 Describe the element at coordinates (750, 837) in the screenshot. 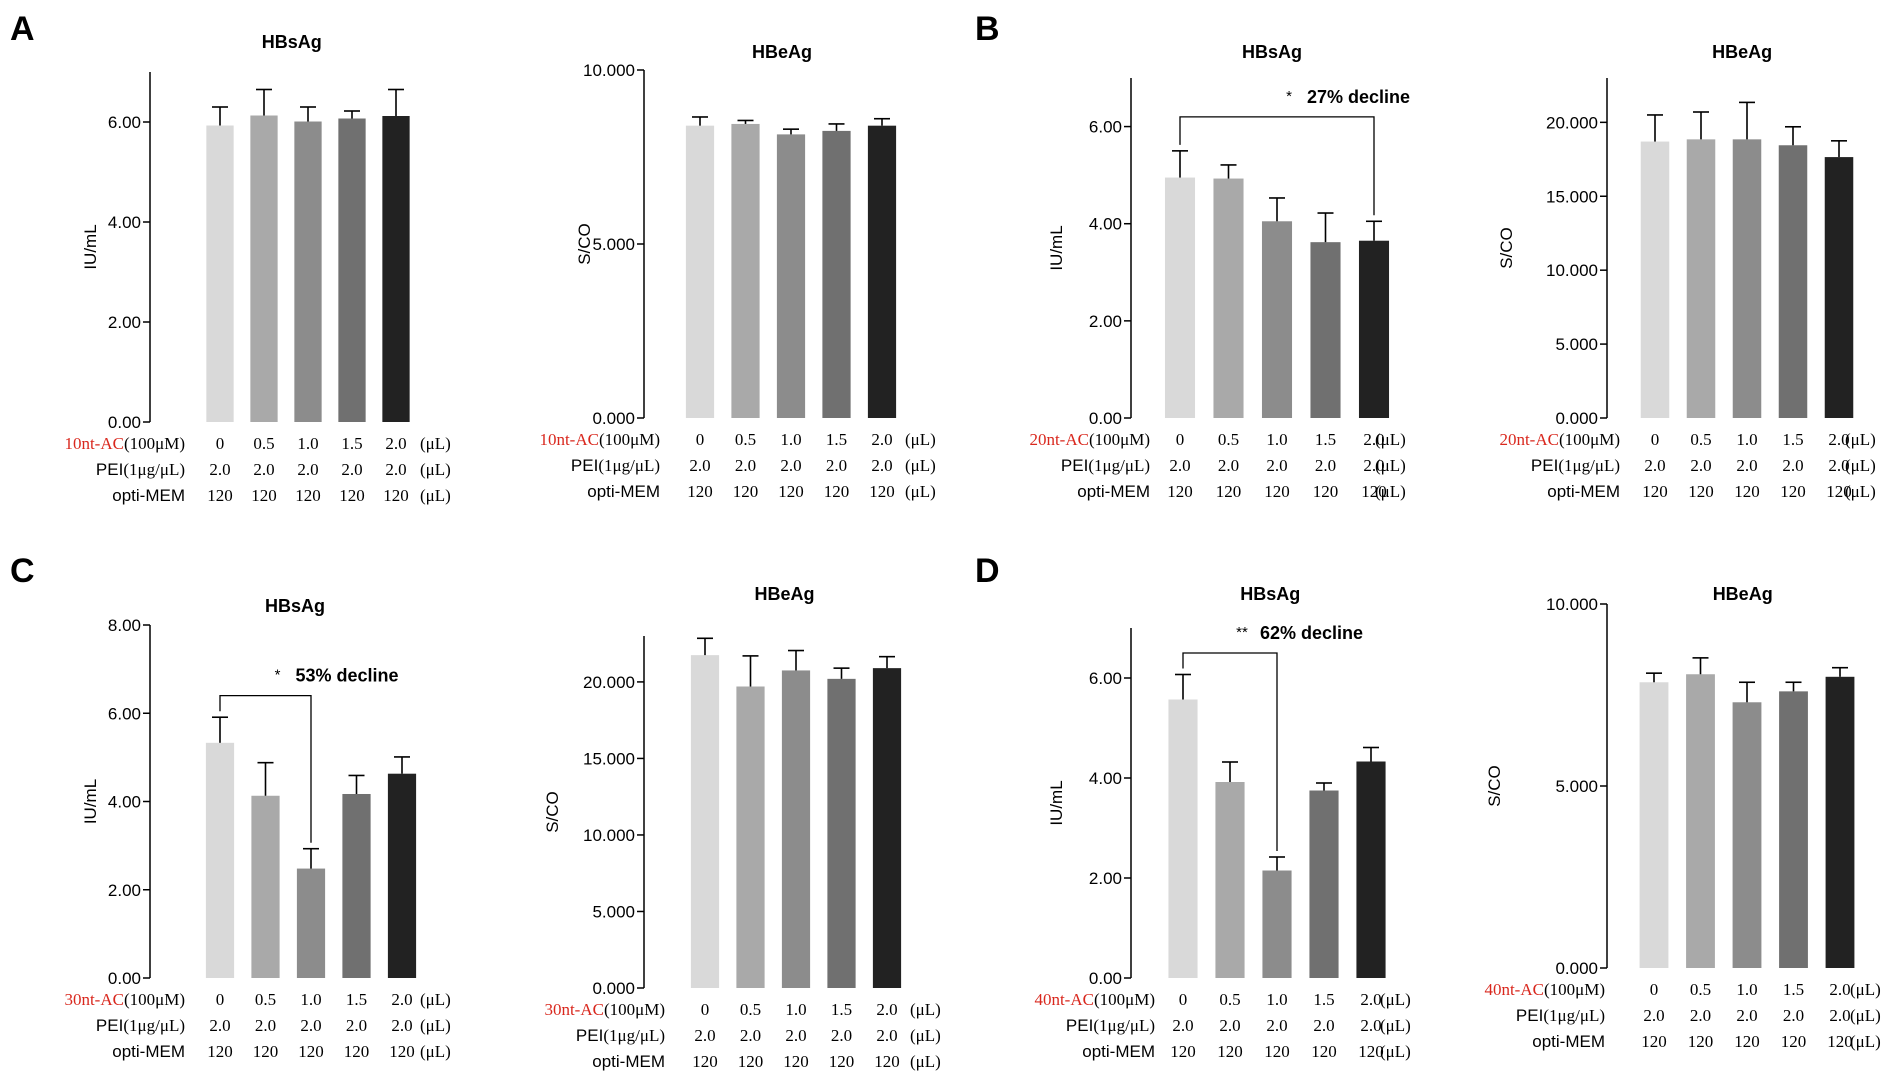

I see `bar-0.5` at that location.